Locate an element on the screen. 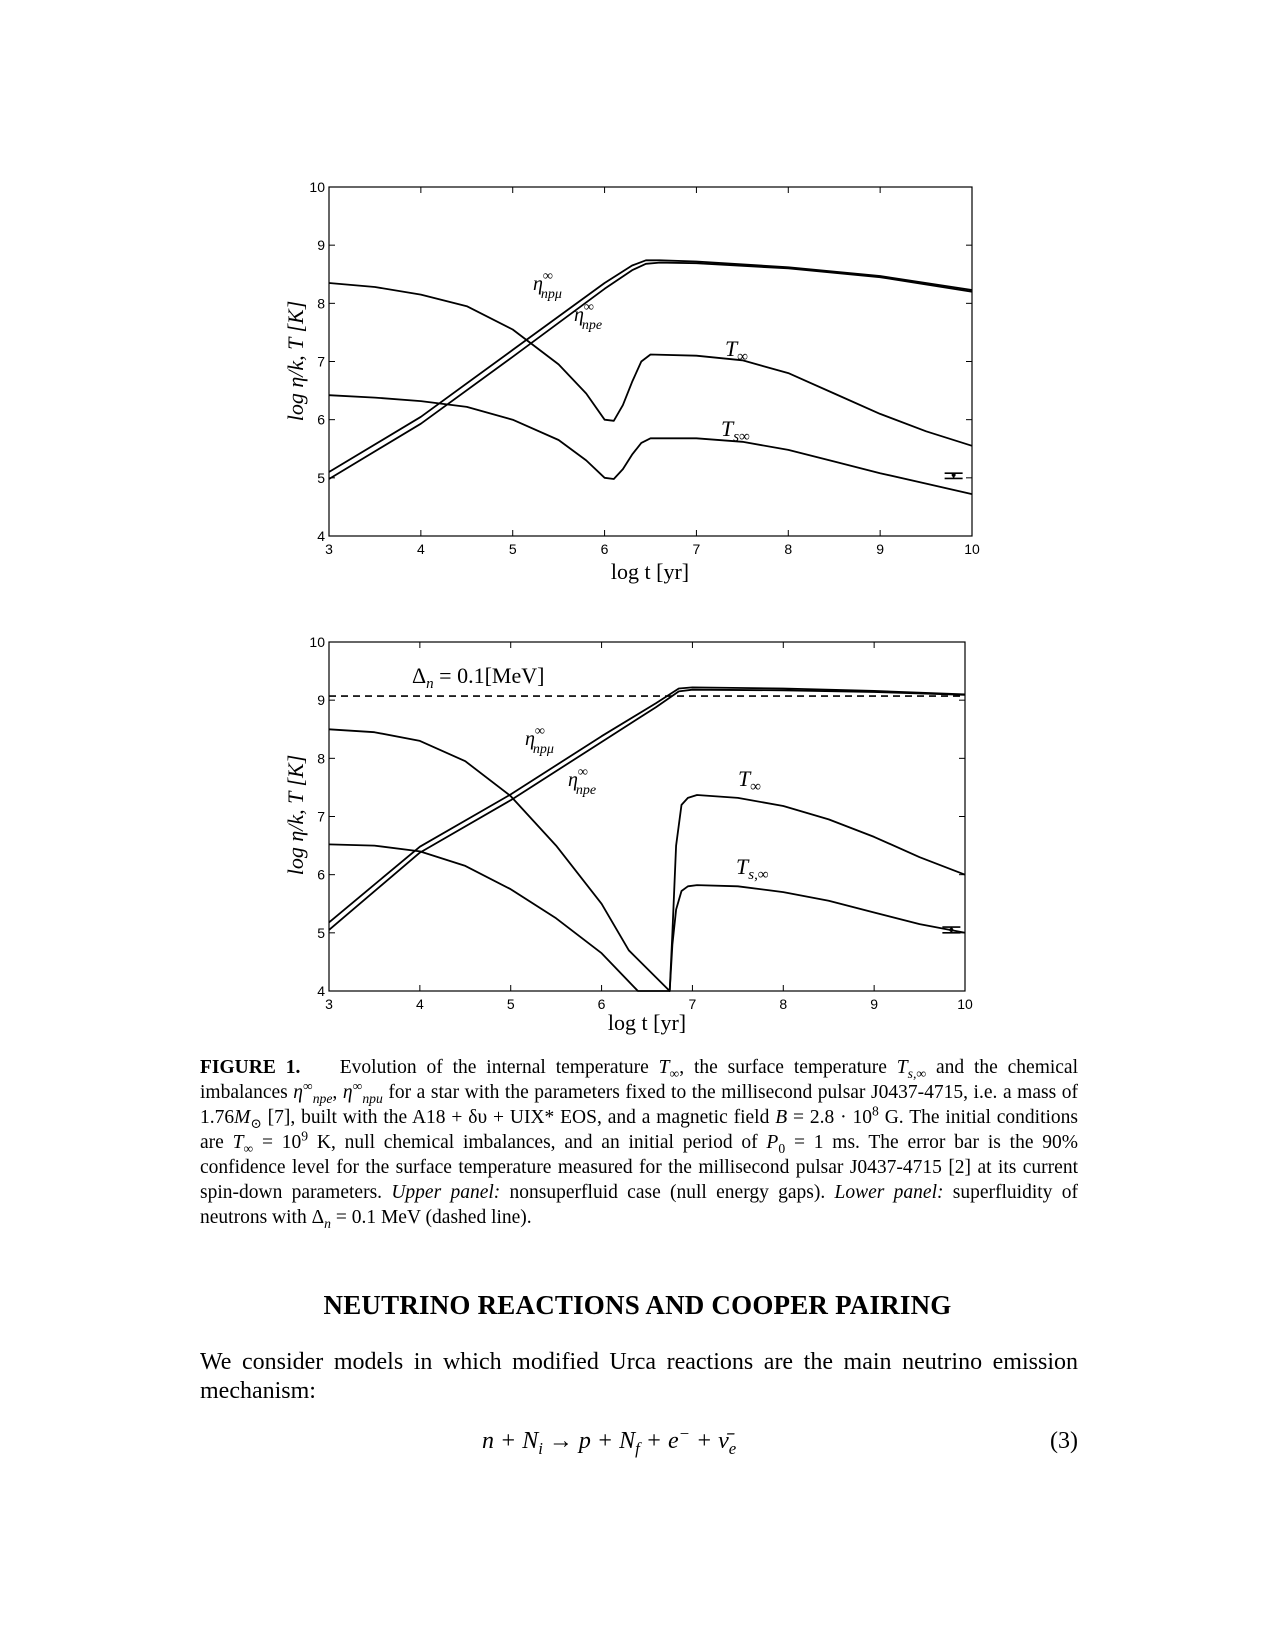  label-delta-n: Δn = 0.1[MeV] is located at coordinates (478, 677).